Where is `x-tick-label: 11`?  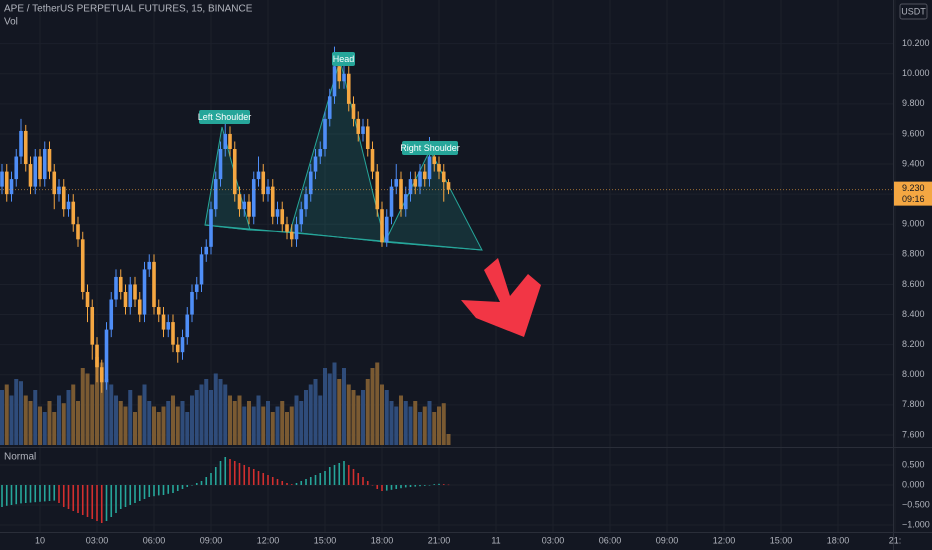
x-tick-label: 11 is located at coordinates (495, 540).